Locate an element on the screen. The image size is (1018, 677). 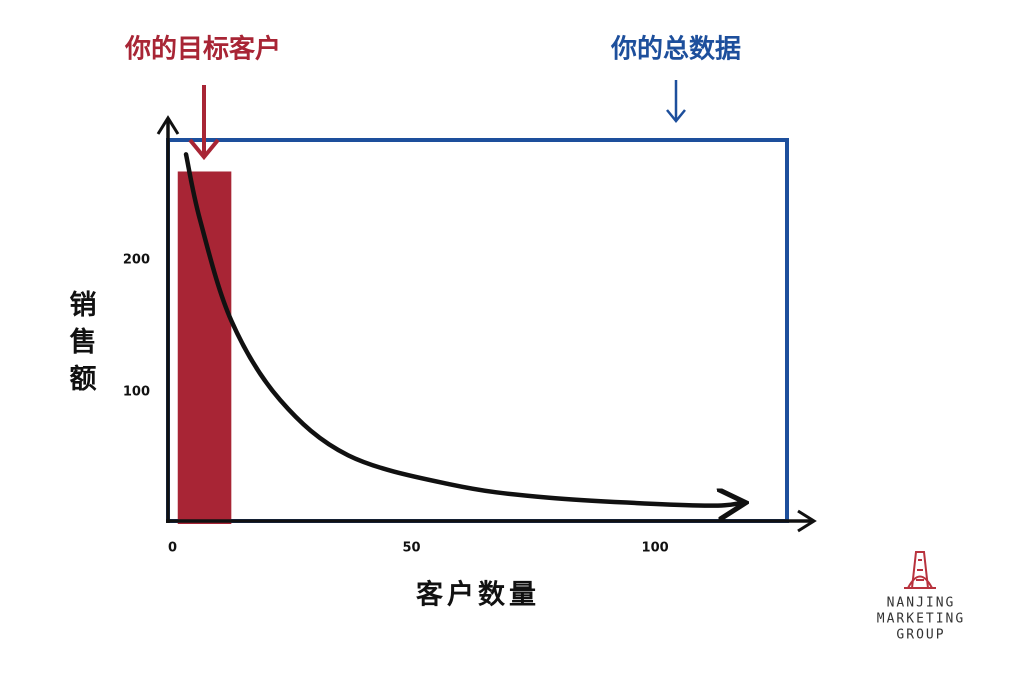
y-tick-label: 100 is located at coordinates (136, 391).